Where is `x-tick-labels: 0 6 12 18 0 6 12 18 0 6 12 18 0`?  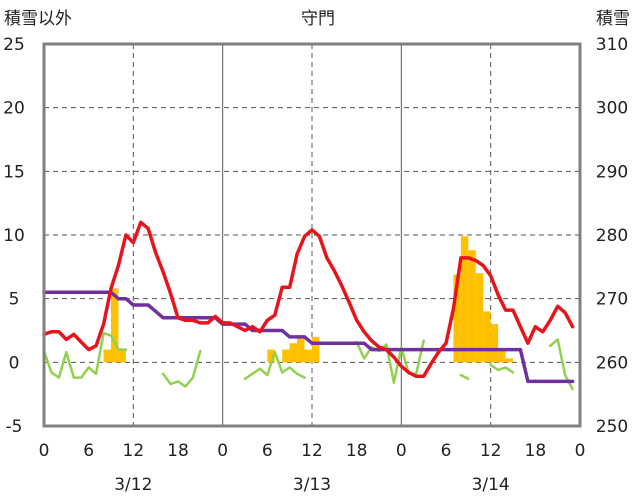 x-tick-labels: 0 6 12 18 0 6 12 18 0 6 12 18 0 is located at coordinates (312, 451).